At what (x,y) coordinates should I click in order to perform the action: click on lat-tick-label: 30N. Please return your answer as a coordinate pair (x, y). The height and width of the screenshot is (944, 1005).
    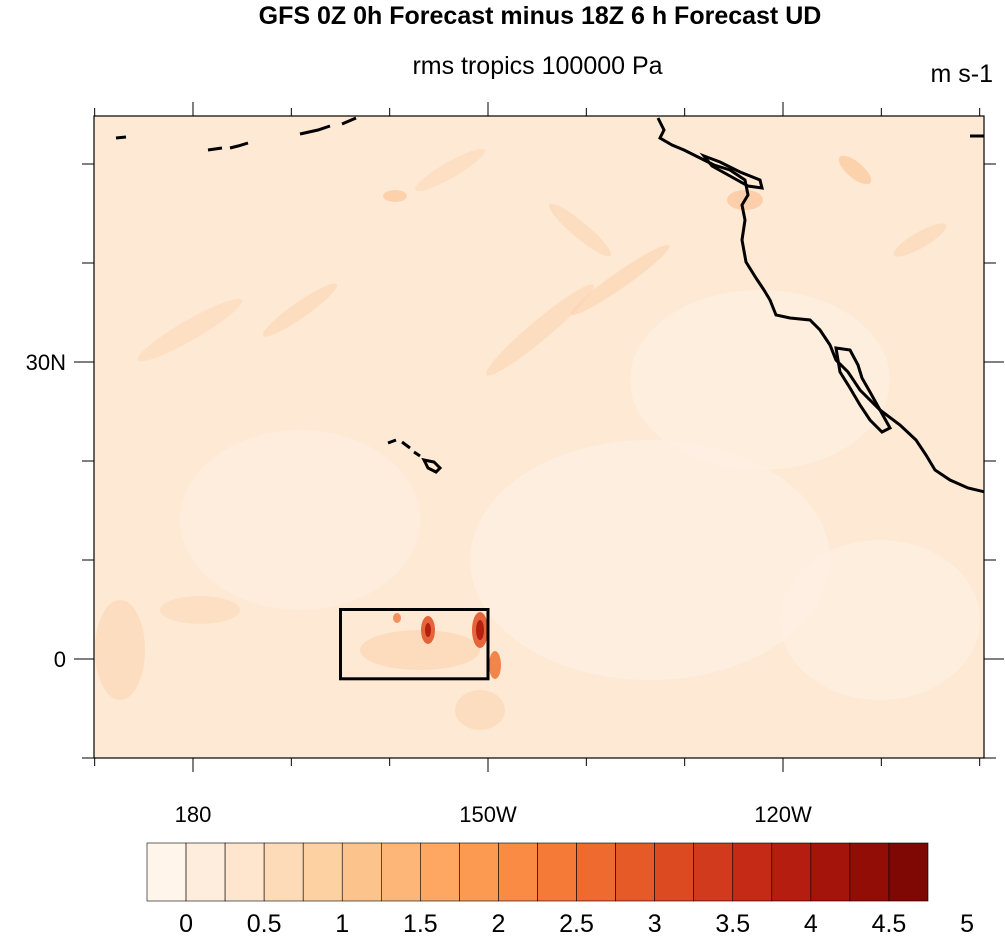
    Looking at the image, I should click on (46, 362).